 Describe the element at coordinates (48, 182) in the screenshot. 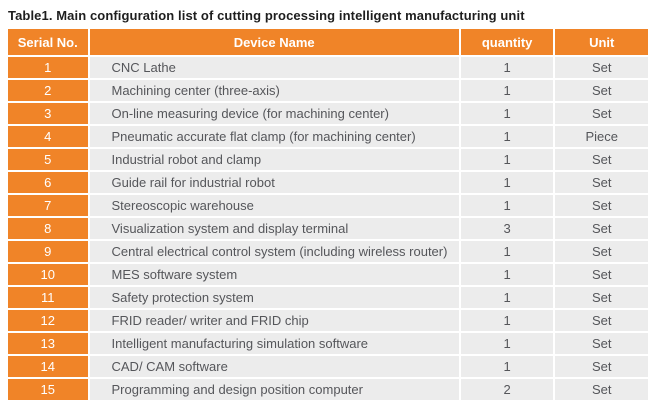

I see `serial-cell: 6` at that location.